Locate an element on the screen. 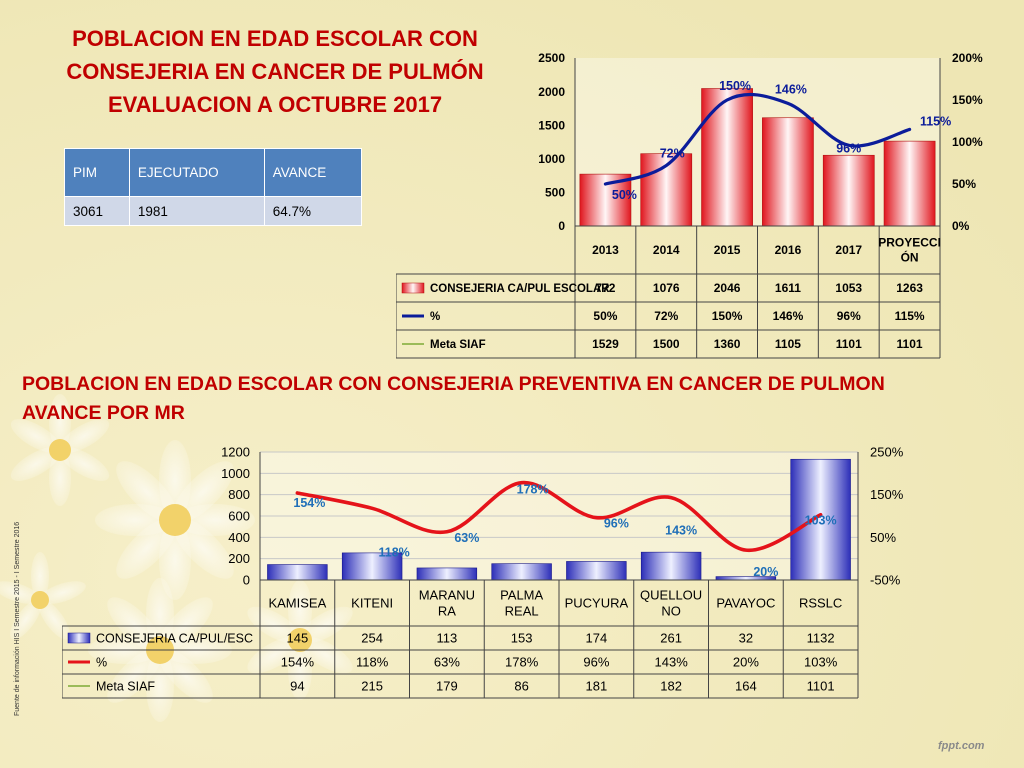 The height and width of the screenshot is (768, 1024). summary-header-avance: AVANCE is located at coordinates (313, 172).